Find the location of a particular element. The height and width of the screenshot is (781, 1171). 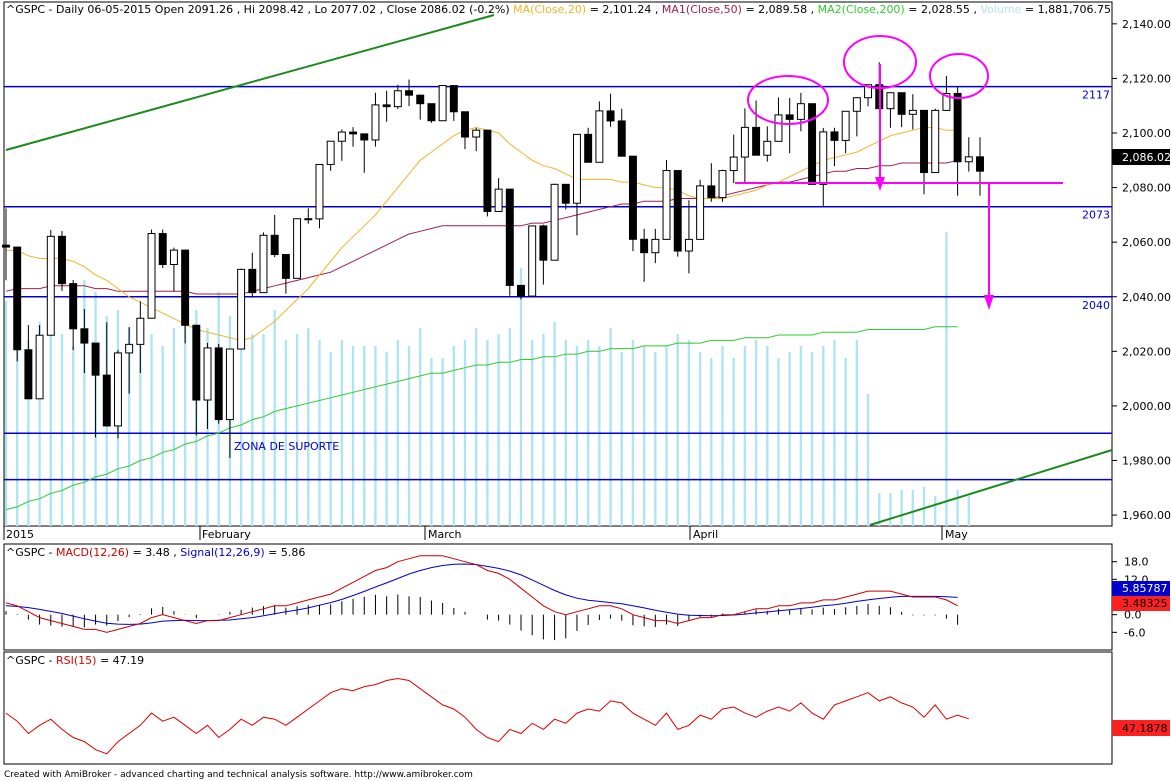

price-tick-label: 2,100.00 is located at coordinates (1146, 133).